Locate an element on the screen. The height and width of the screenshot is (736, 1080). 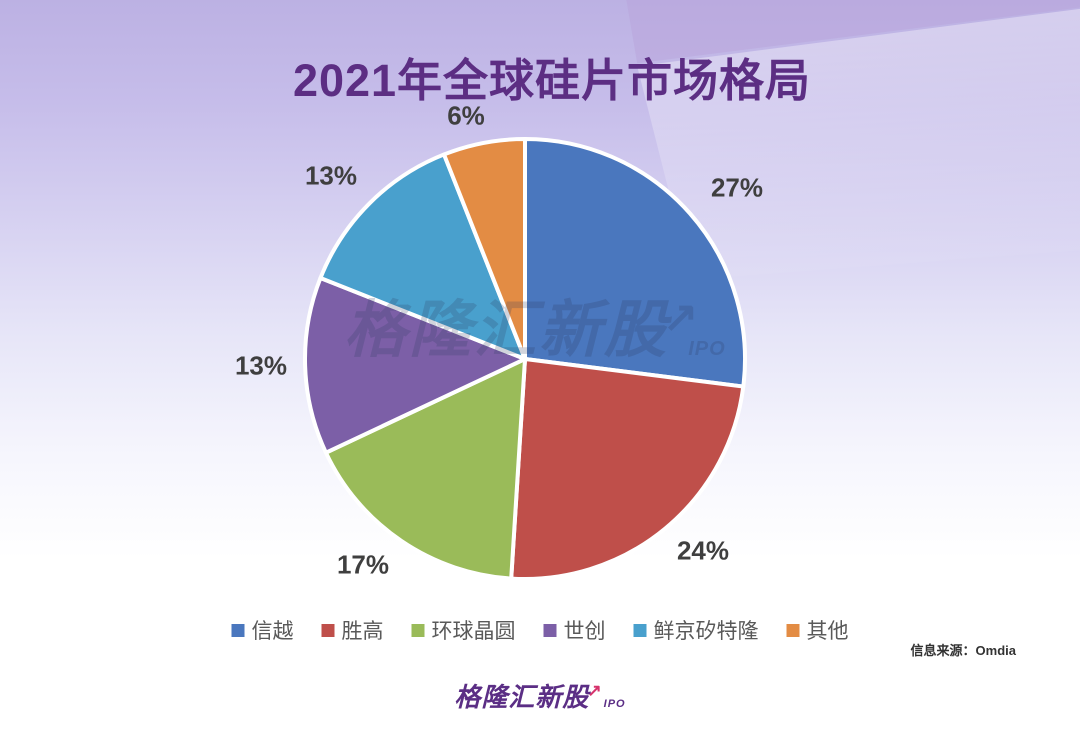
page-title: 2021年全球硅片市场格局 is located at coordinates (552, 81).